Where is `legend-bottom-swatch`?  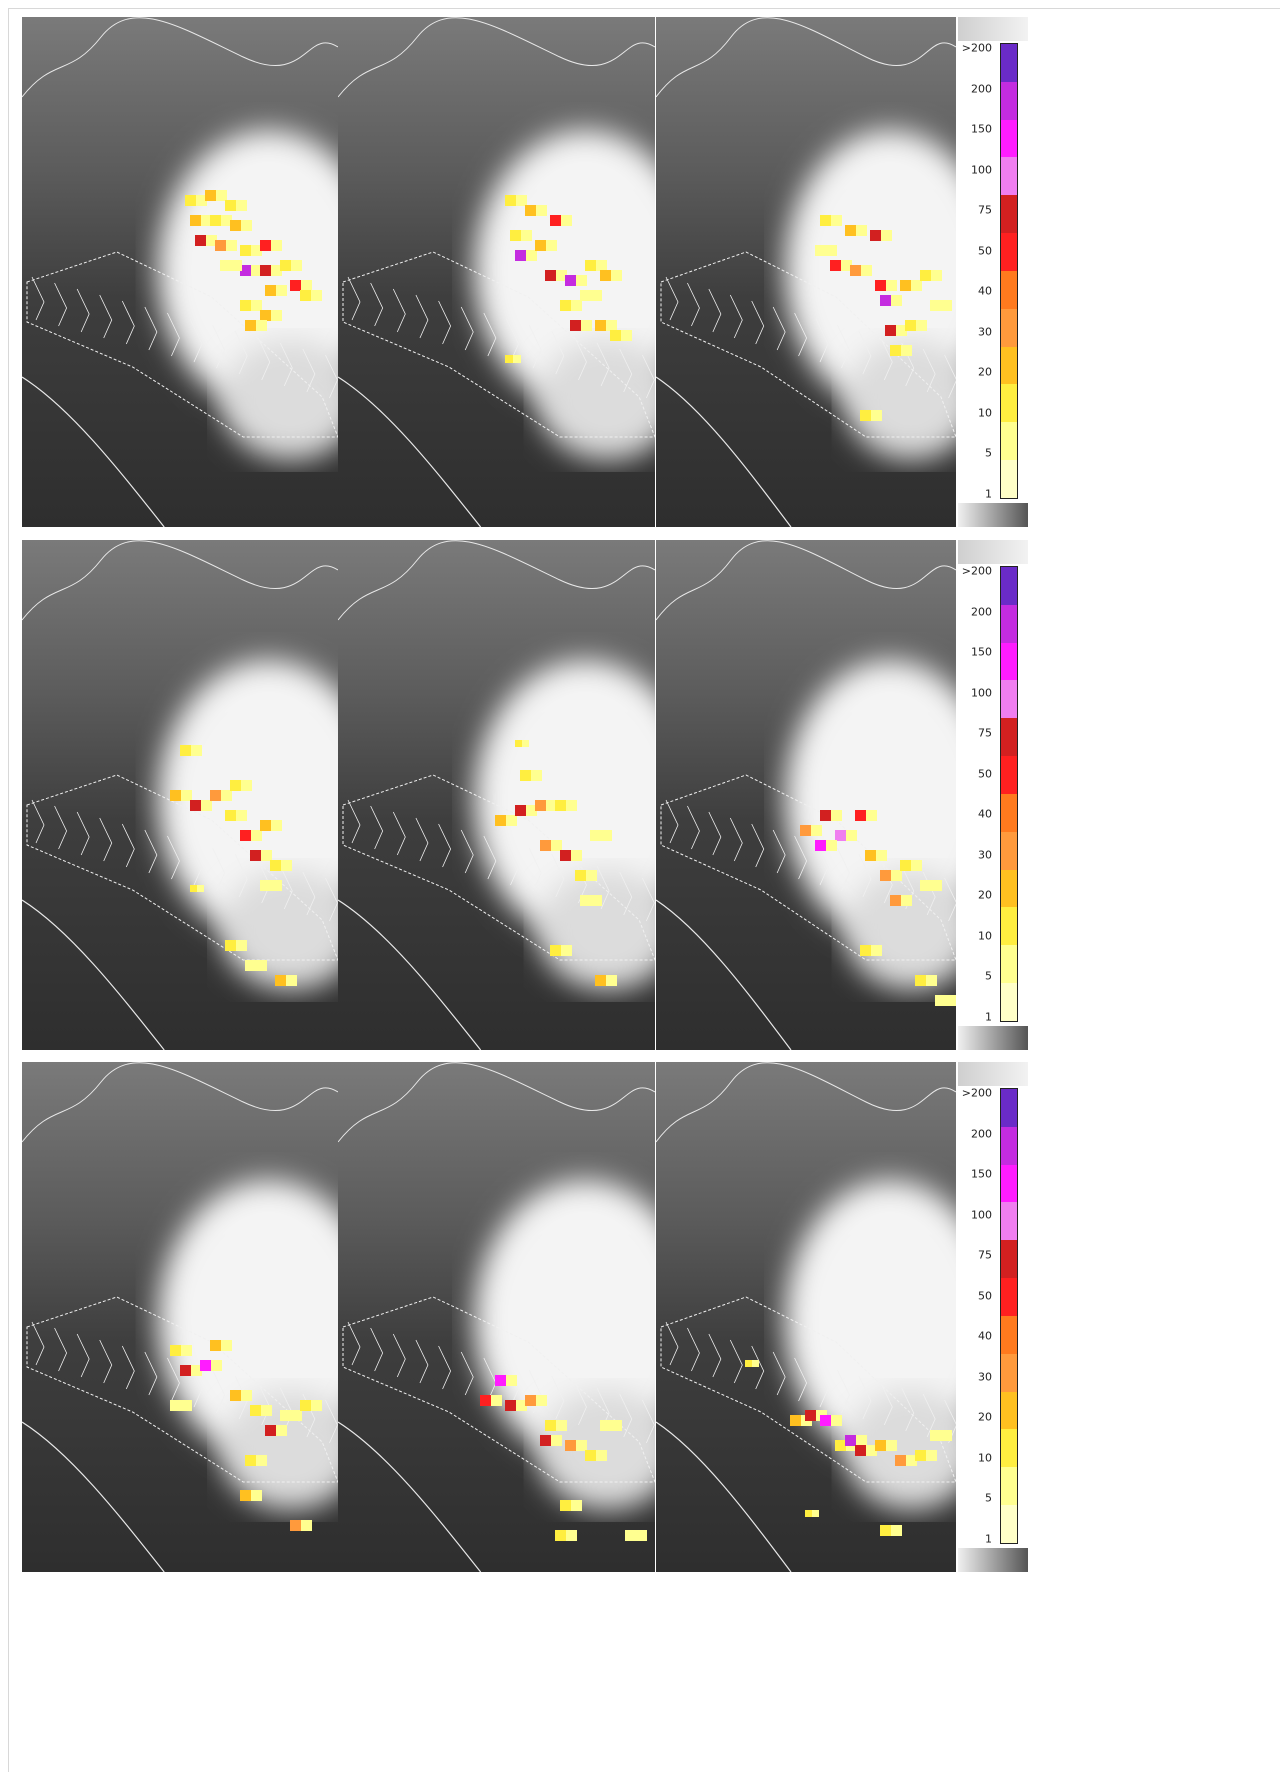
legend-bottom-swatch is located at coordinates (993, 515).